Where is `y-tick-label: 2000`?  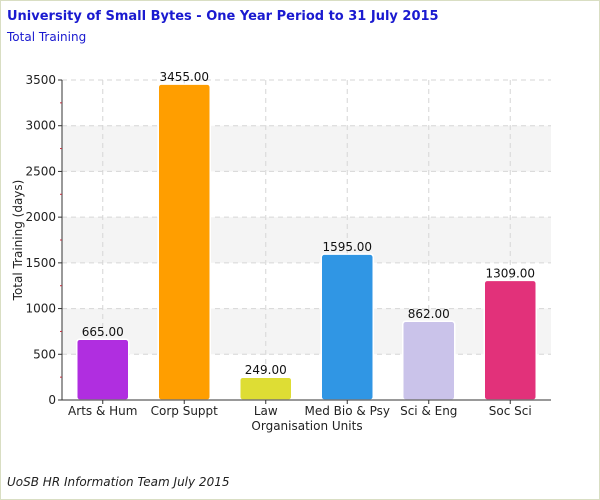 y-tick-label: 2000 is located at coordinates (40, 217).